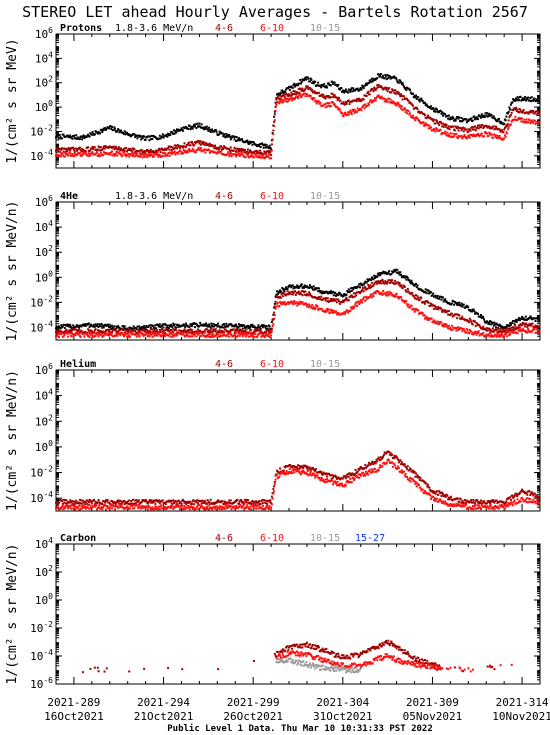 The image size is (550, 735). I want to click on panel-bin-label: 6-10, so click(272, 364).